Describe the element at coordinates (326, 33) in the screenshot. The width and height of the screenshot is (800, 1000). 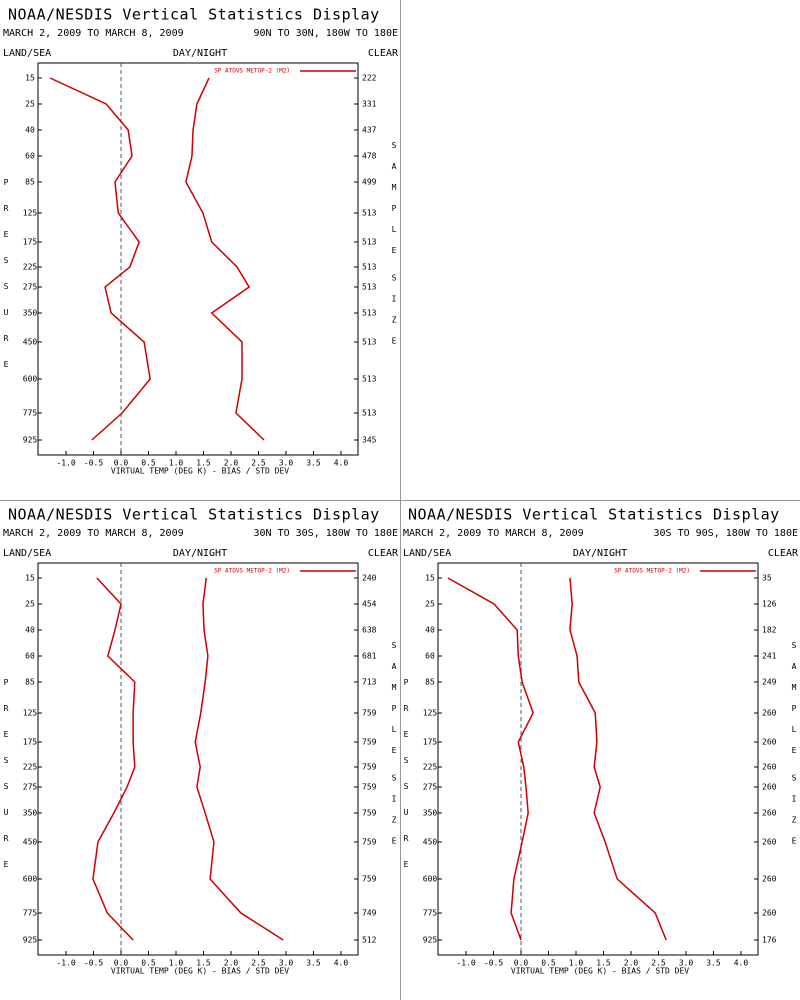
I see `region: 90N TO 30N, 180W TO 180E` at that location.